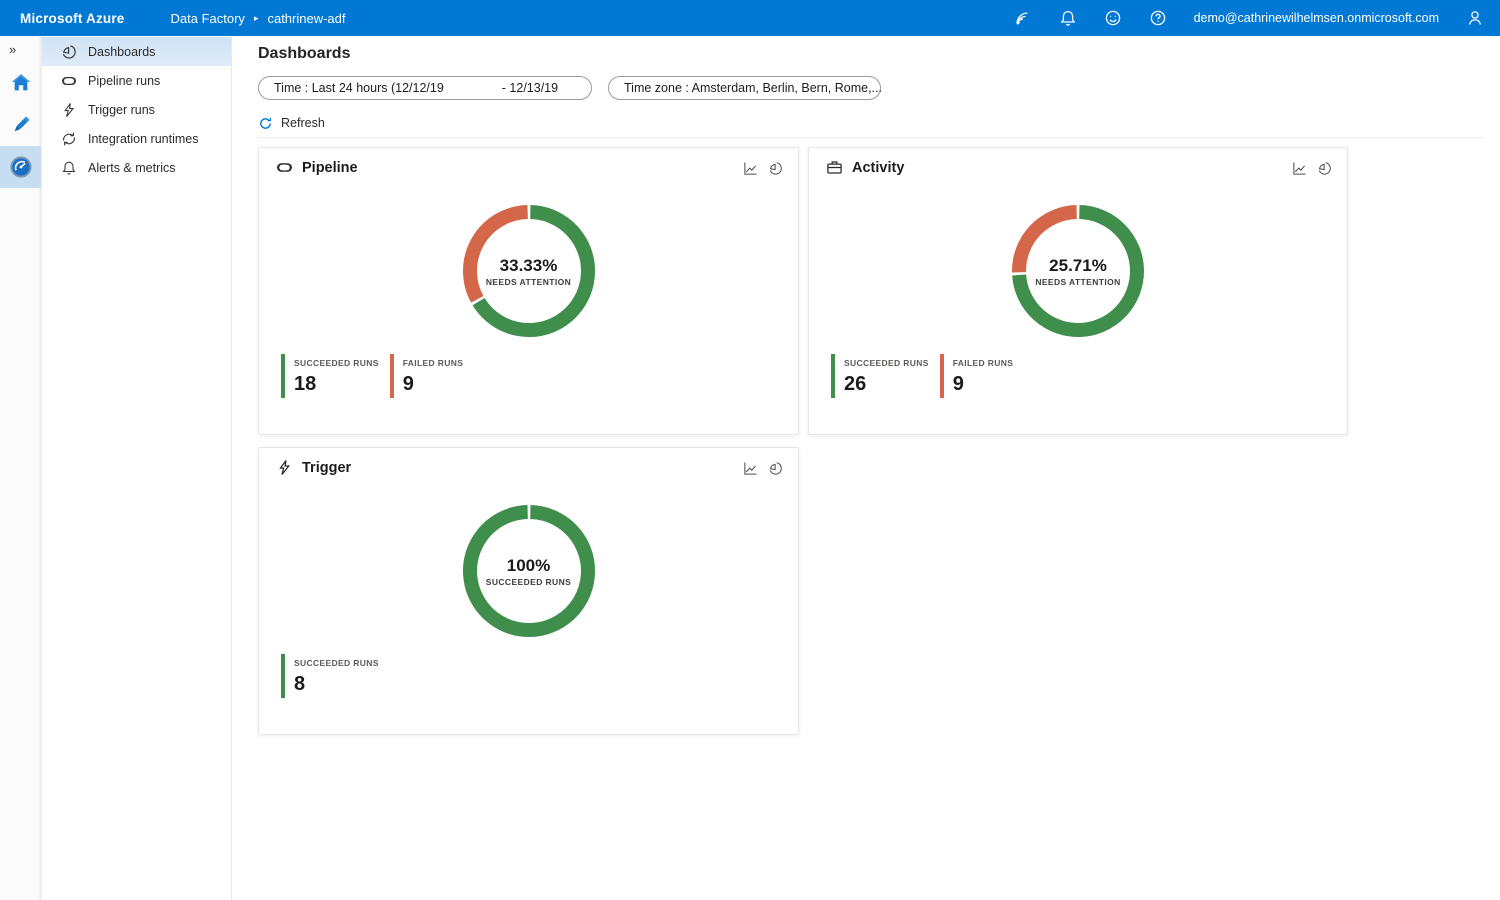 Image resolution: width=1500 pixels, height=900 pixels. I want to click on menu-item-dashboards: Dashboards, so click(136, 51).